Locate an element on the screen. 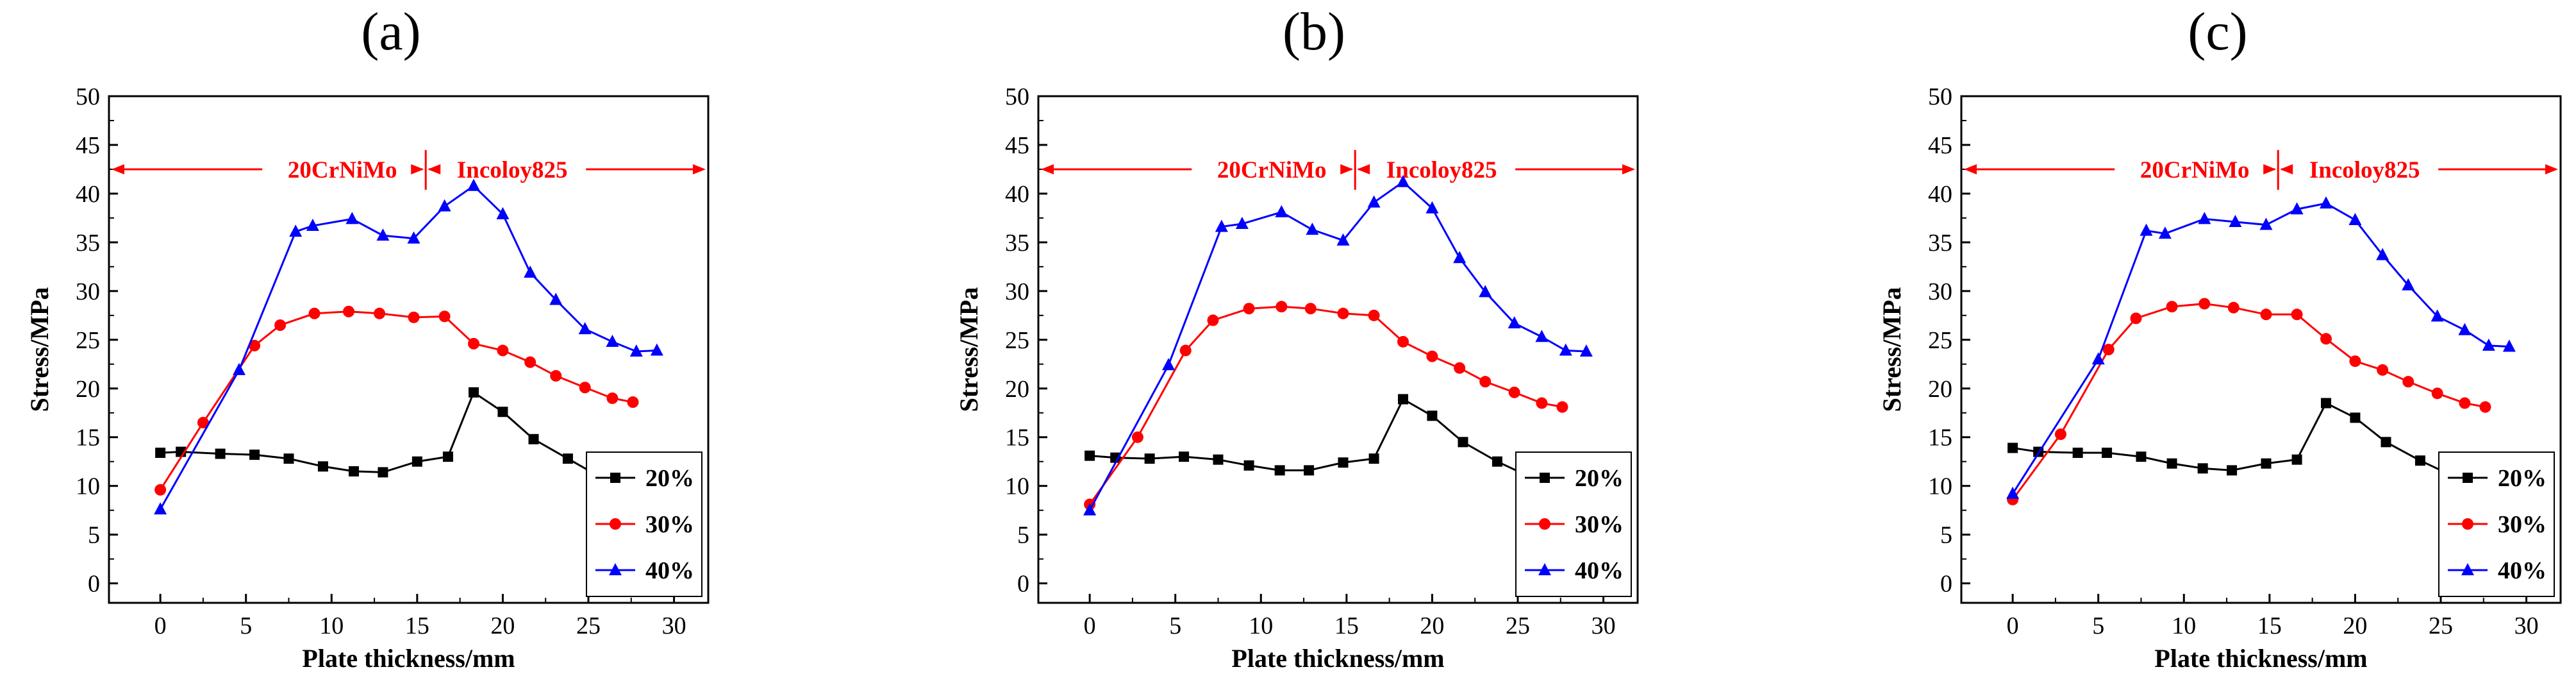 The height and width of the screenshot is (683, 2576). x-tick-label: 0 is located at coordinates (1090, 625).